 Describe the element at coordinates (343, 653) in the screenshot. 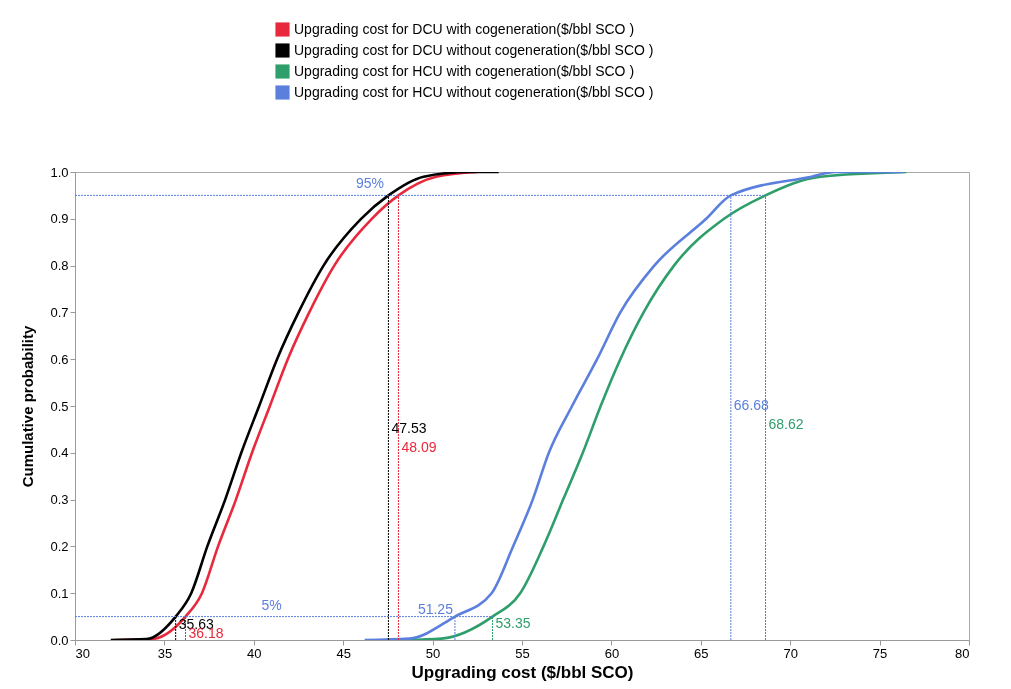

I see `x-tick-label: 45` at that location.